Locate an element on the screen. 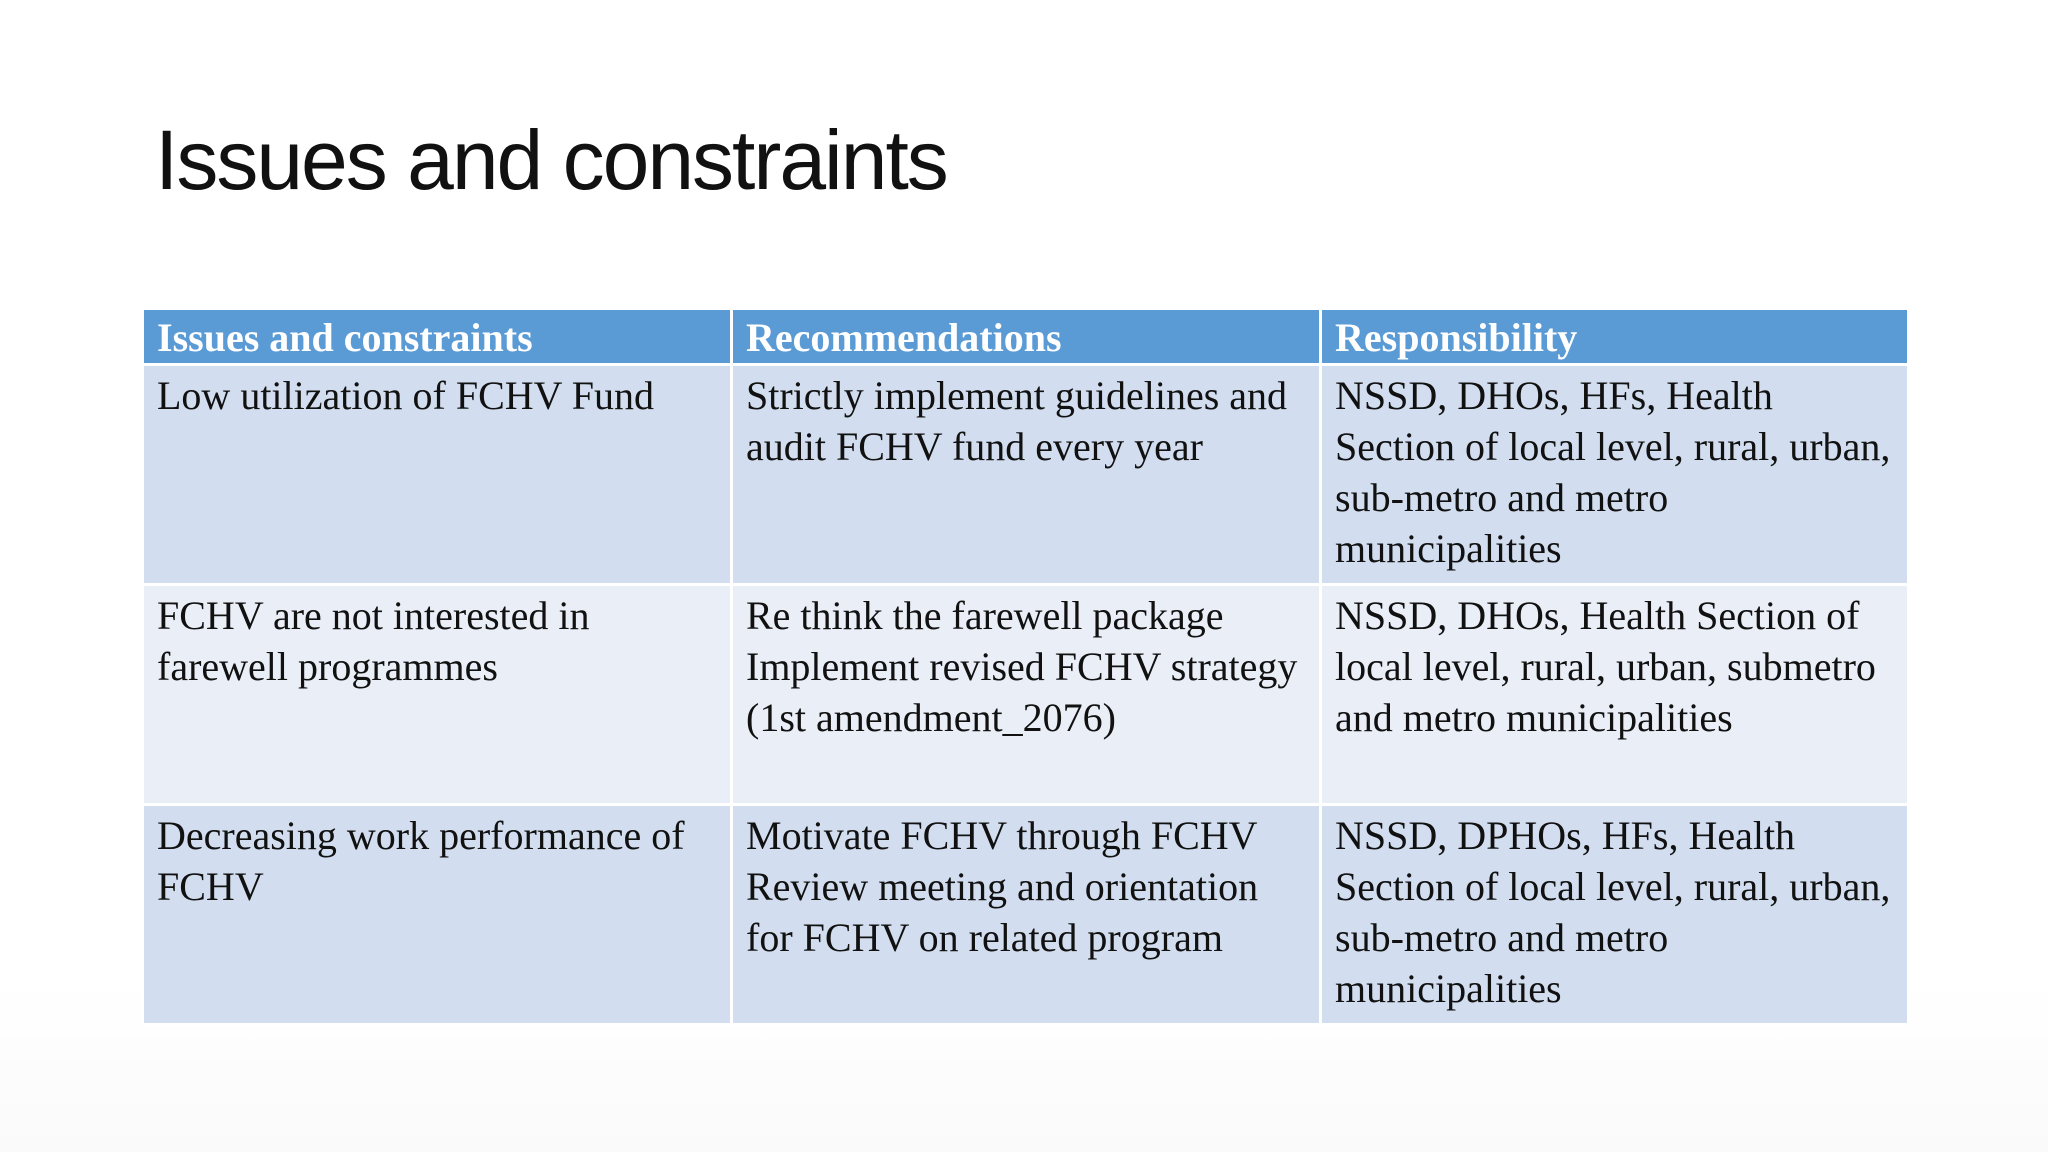  issue-cell: Decreasing work performance of FCHV is located at coordinates (437, 914).